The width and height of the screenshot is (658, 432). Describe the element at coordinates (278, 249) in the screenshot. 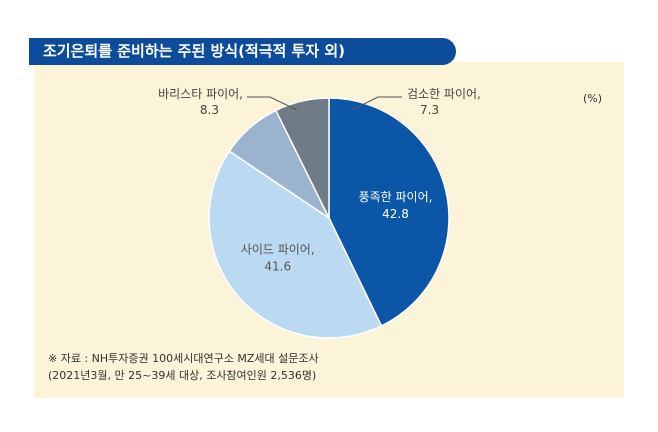

I see `label-side-fire: 사이드 파이어,` at that location.